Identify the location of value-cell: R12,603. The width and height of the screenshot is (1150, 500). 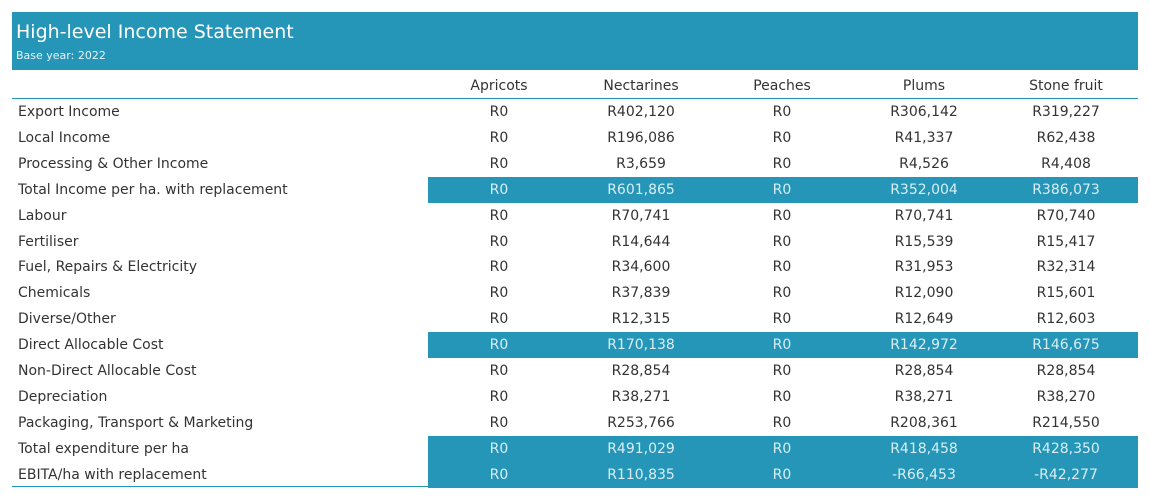
(1066, 319).